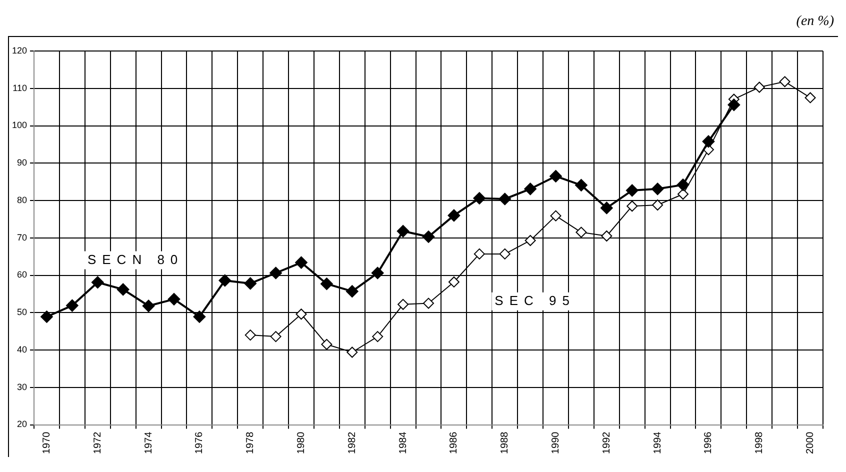 This screenshot has height=472, width=846. I want to click on x-tick-label: 2000, so click(810, 442).